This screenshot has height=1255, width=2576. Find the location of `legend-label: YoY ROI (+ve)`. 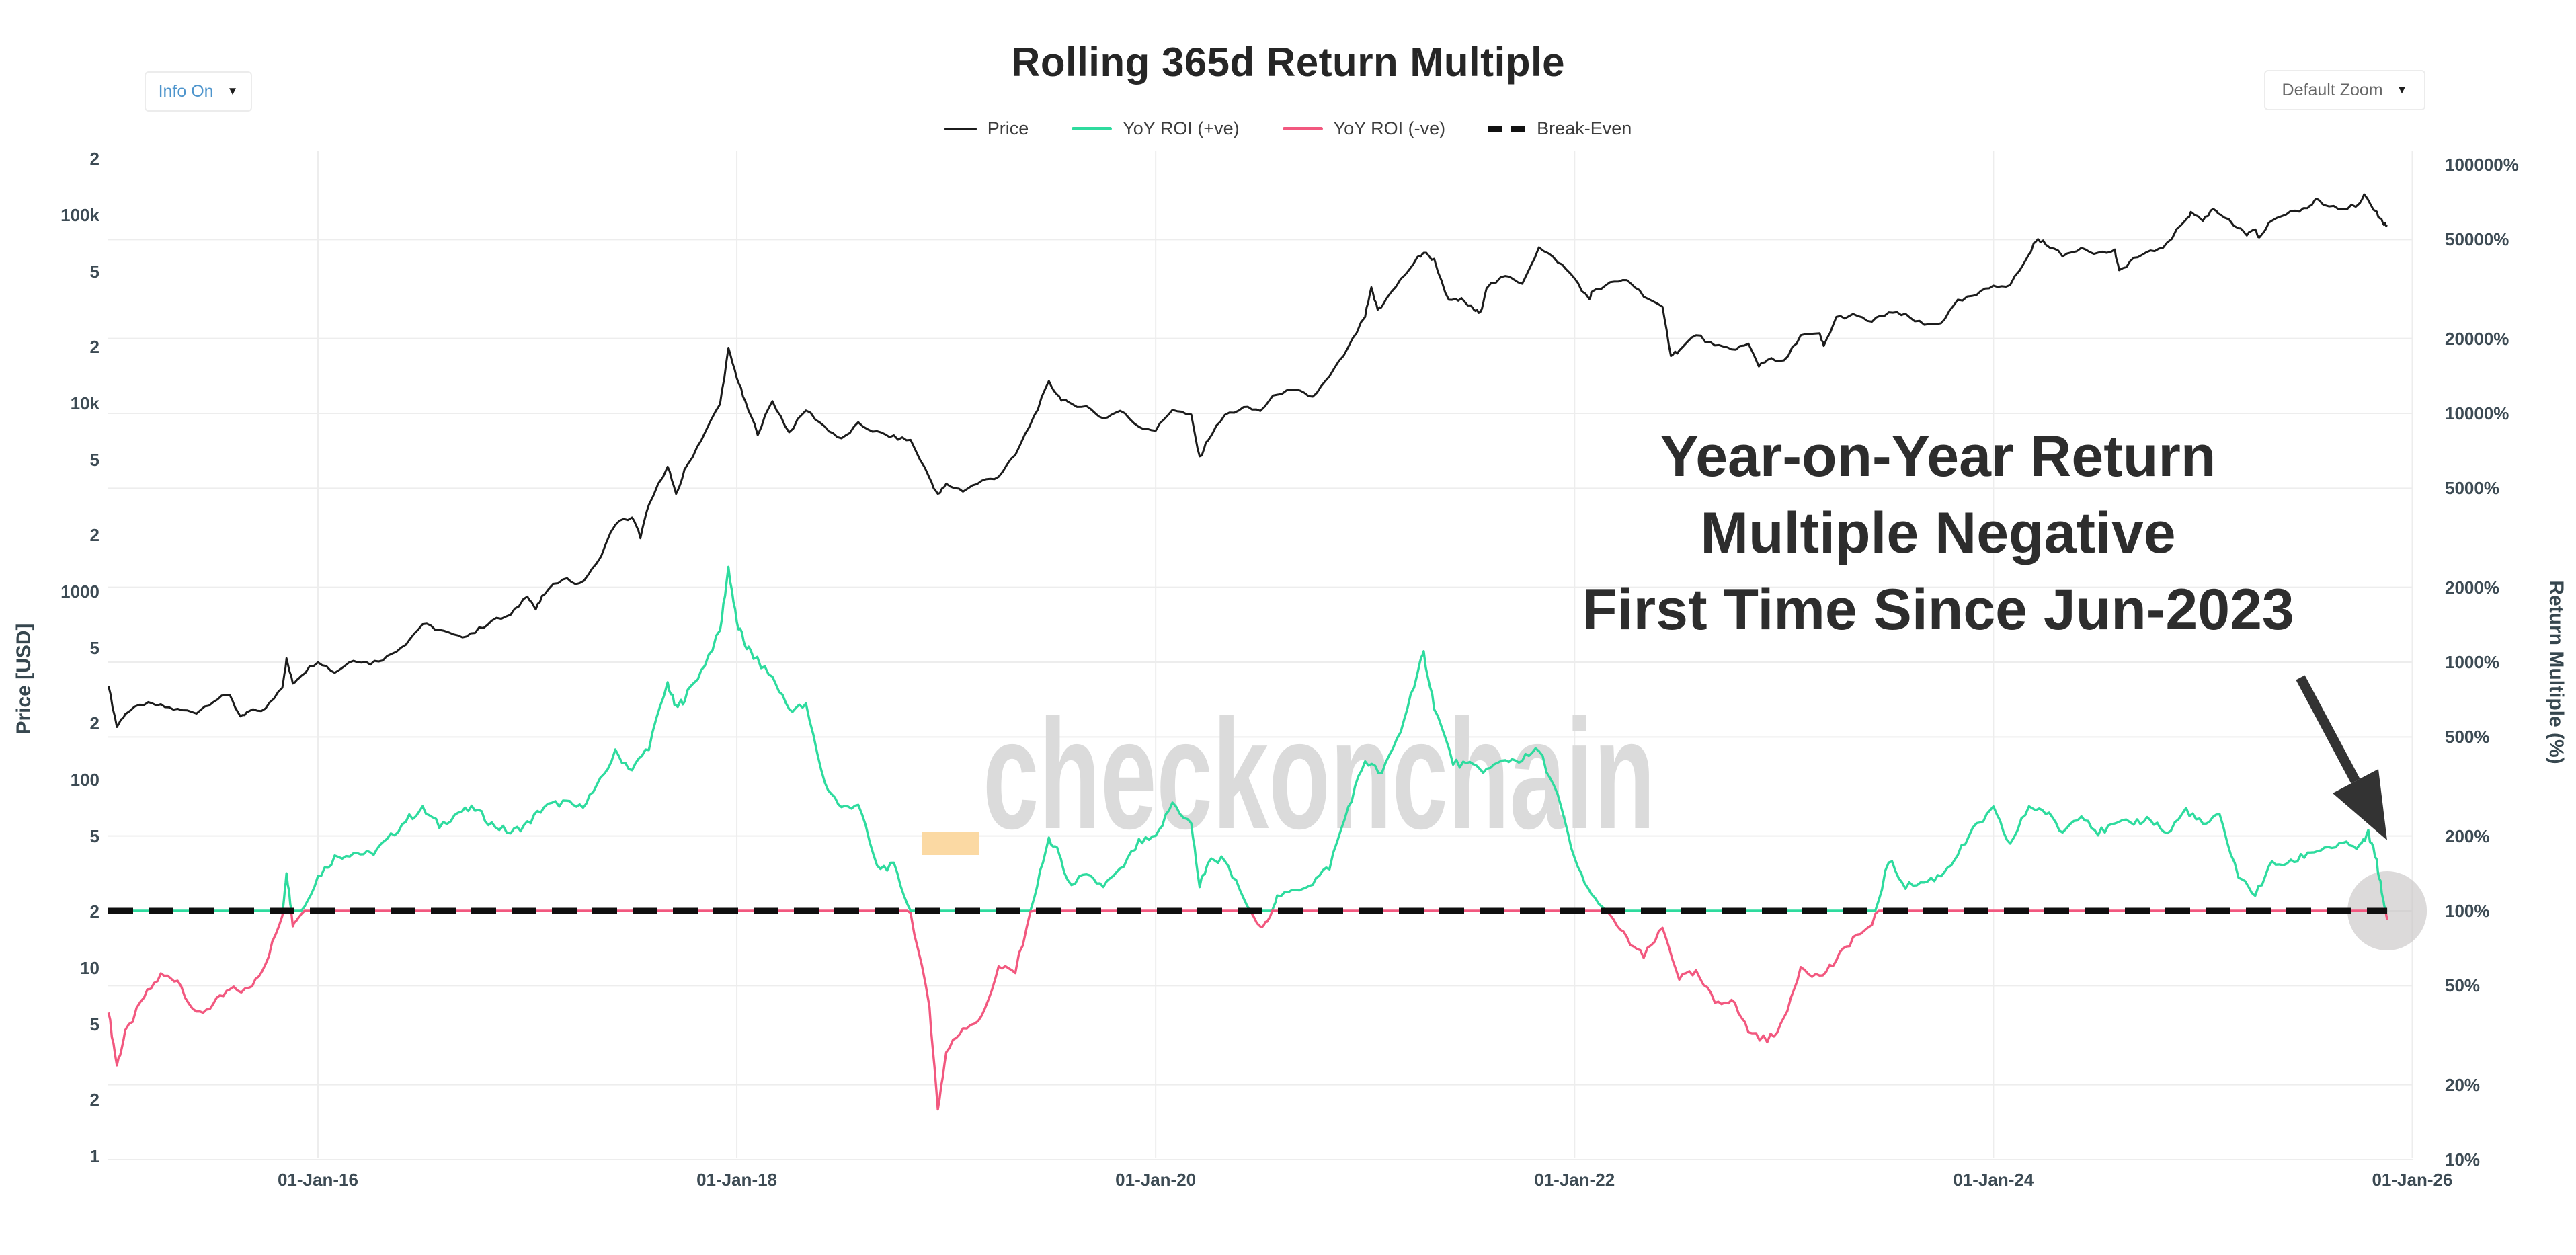

legend-label: YoY ROI (+ve) is located at coordinates (1181, 128).